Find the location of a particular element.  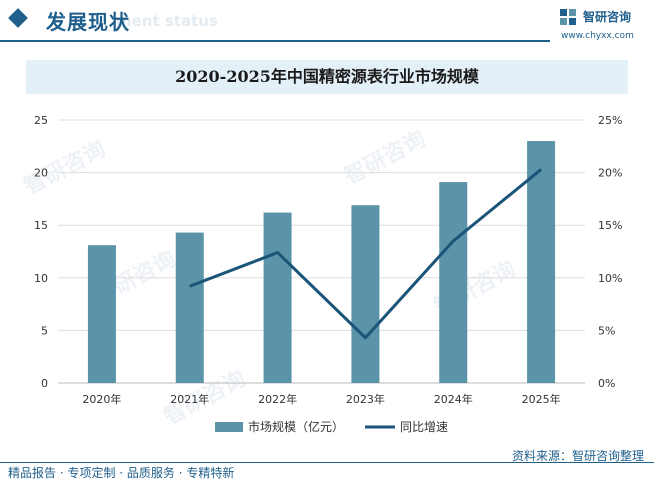

x-tick-label: 2024年 is located at coordinates (453, 399).